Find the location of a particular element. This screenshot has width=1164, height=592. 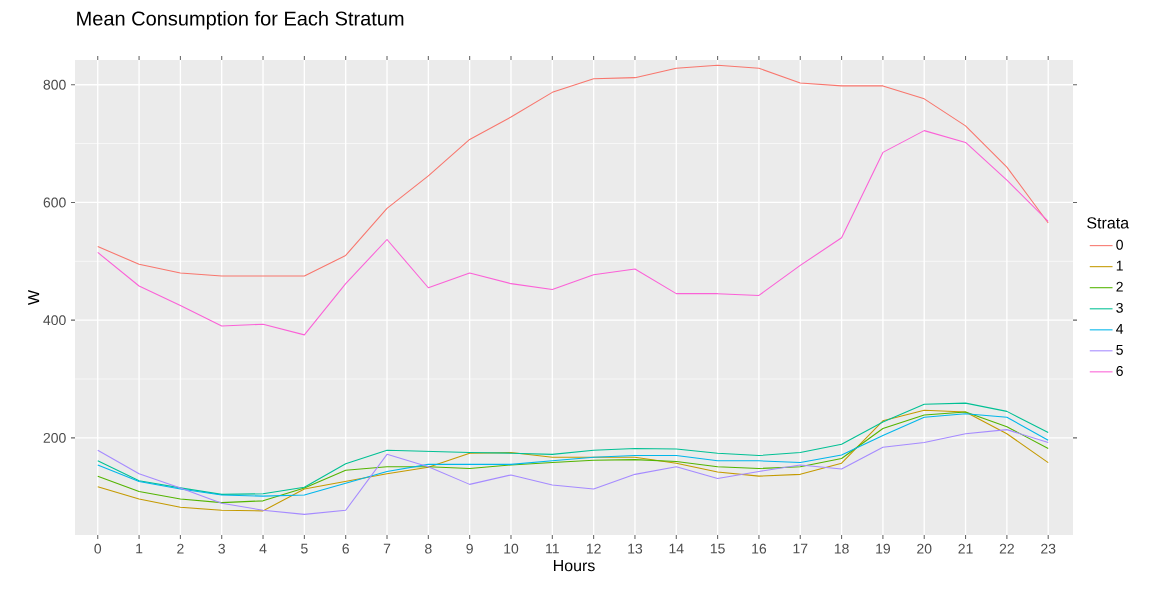

y-tick-label: 600 is located at coordinates (54, 202).